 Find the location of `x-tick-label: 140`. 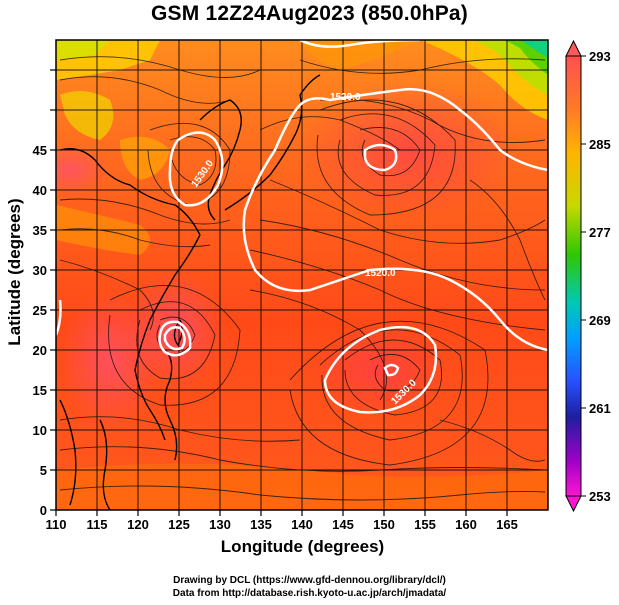

x-tick-label: 140 is located at coordinates (302, 524).